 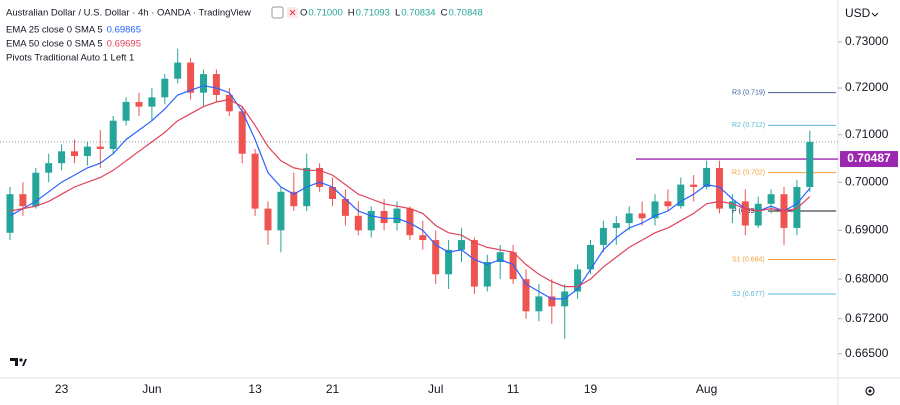 I want to click on y-tick-label: 0.66500, so click(x=867, y=353).